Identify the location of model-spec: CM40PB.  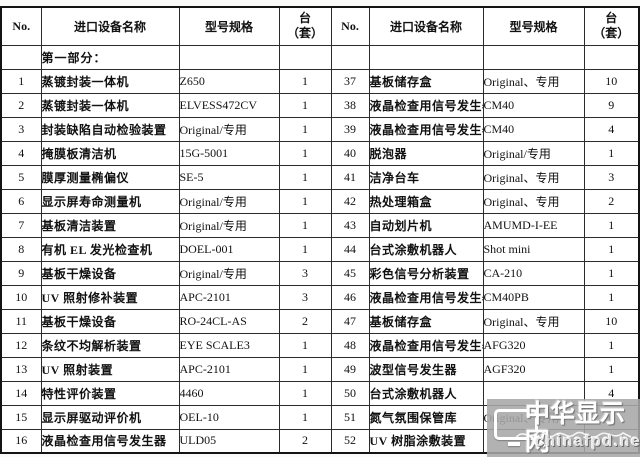
(533, 297).